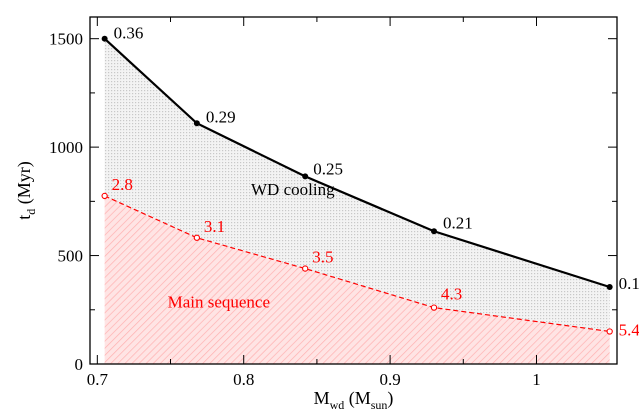 Image resolution: width=639 pixels, height=412 pixels. Describe the element at coordinates (214, 226) in the screenshot. I see `main-sequence-point-label: 3.1` at that location.